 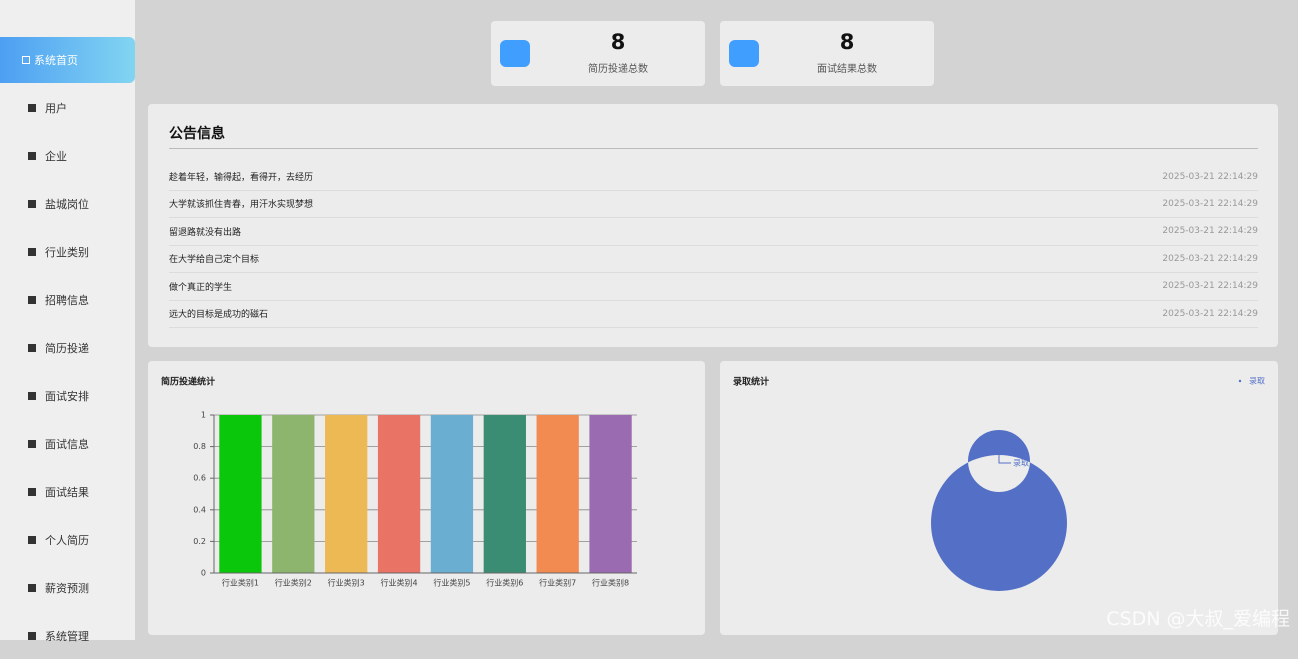 What do you see at coordinates (67, 108) in the screenshot?
I see `nav-item: 用户` at bounding box center [67, 108].